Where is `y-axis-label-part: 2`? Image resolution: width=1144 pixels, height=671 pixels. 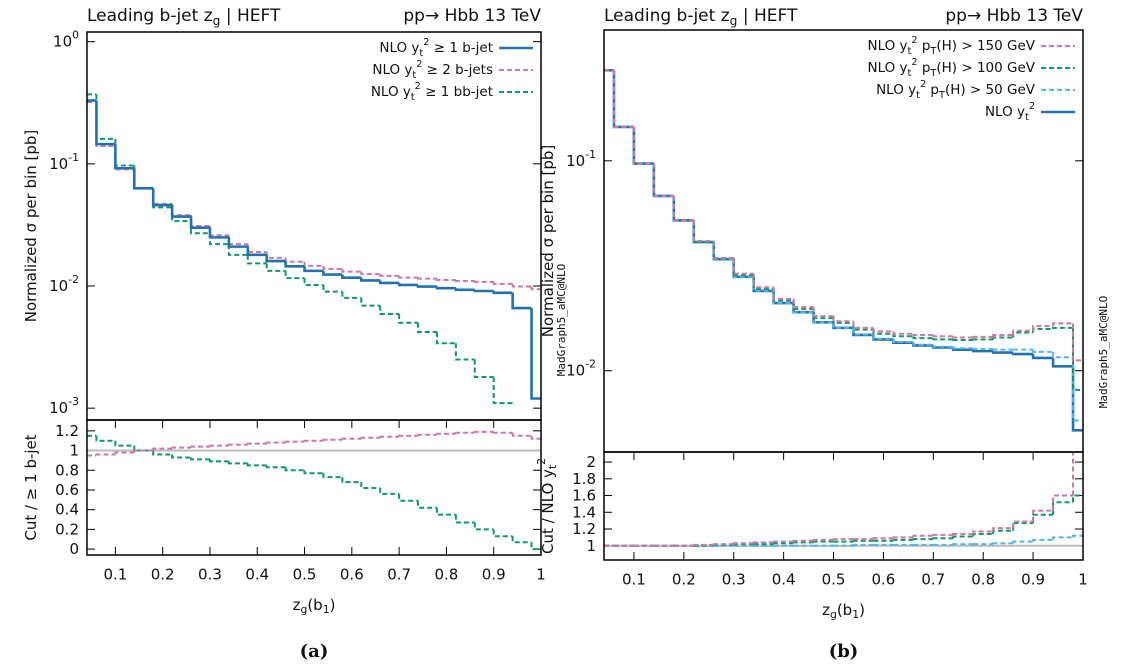 y-axis-label-part: 2 is located at coordinates (541, 461).